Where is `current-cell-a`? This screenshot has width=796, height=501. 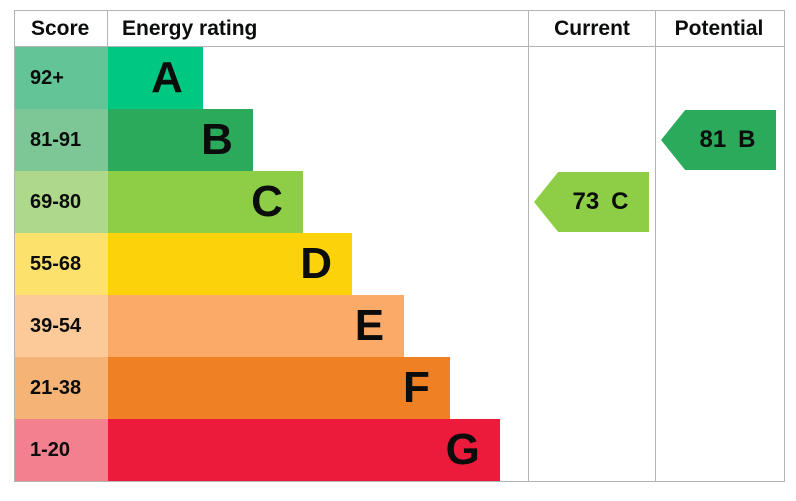 current-cell-a is located at coordinates (591, 78).